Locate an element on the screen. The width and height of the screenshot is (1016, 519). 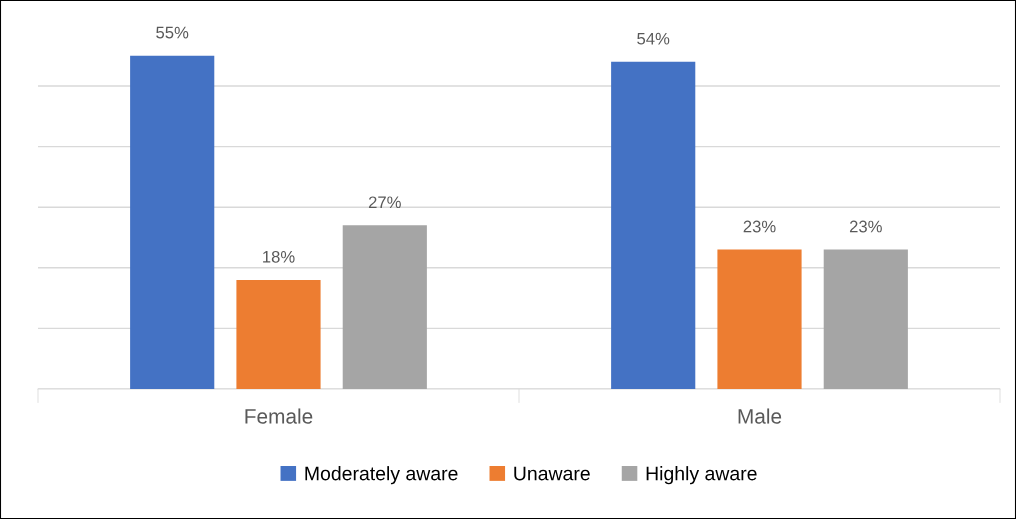
x-tick-label: Female is located at coordinates (279, 416).